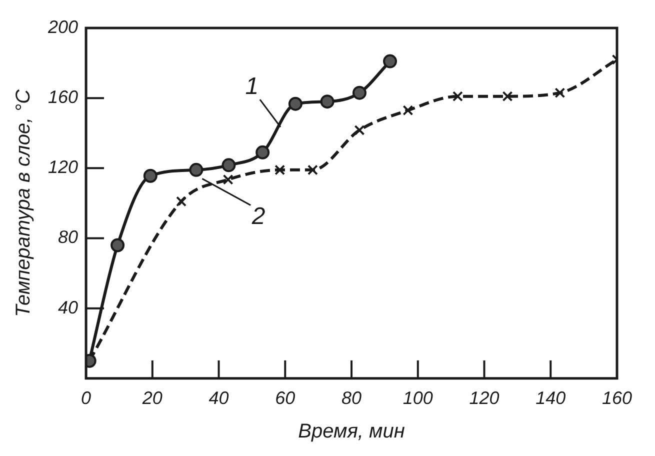  I want to click on y-tick-label: 200, so click(62, 27).